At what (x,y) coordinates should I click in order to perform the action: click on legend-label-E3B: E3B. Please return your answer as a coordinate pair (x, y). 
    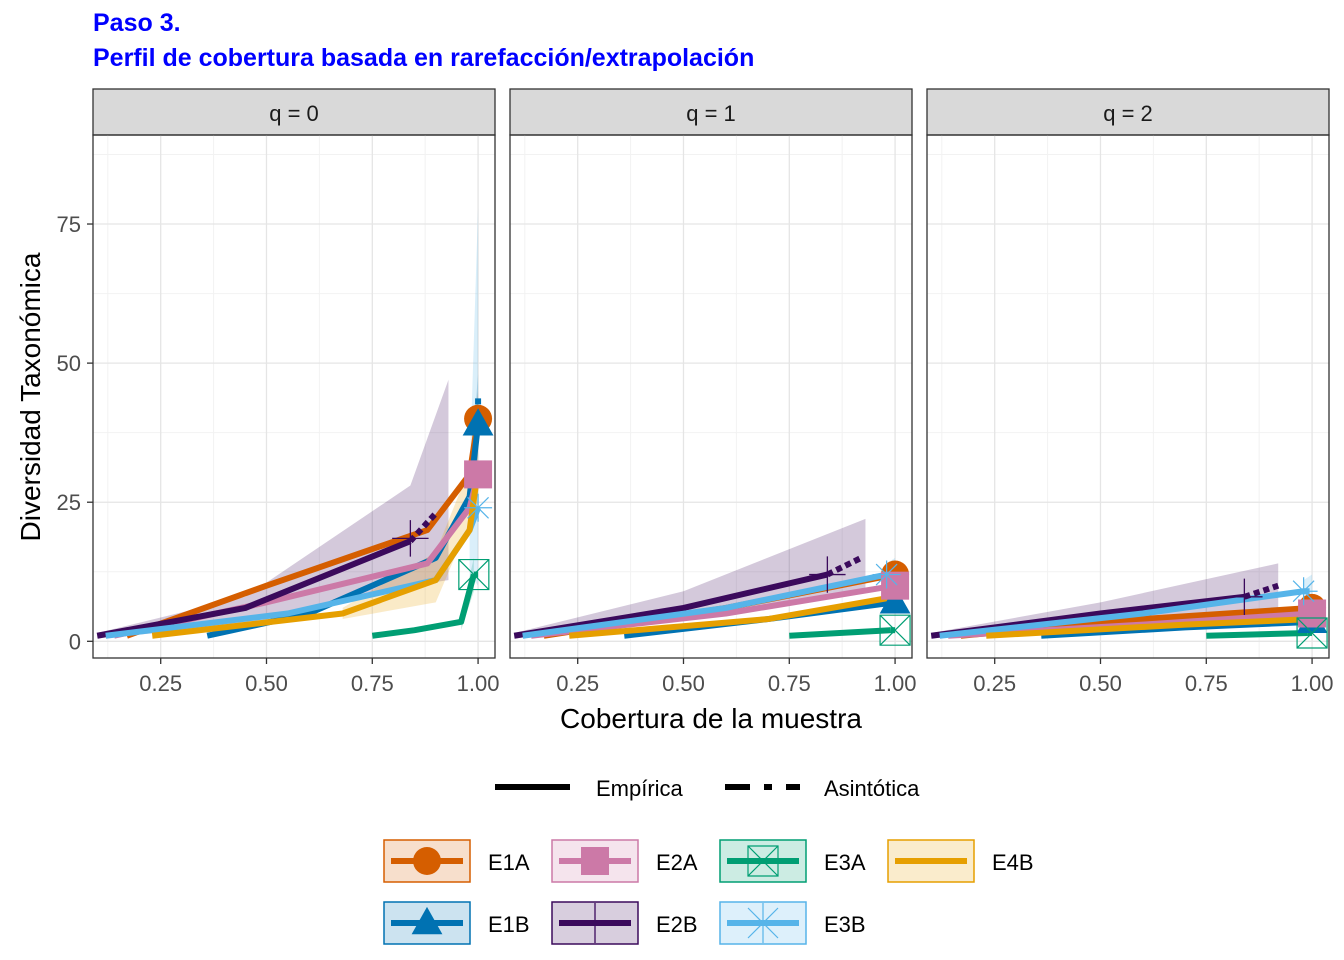
    Looking at the image, I should click on (845, 924).